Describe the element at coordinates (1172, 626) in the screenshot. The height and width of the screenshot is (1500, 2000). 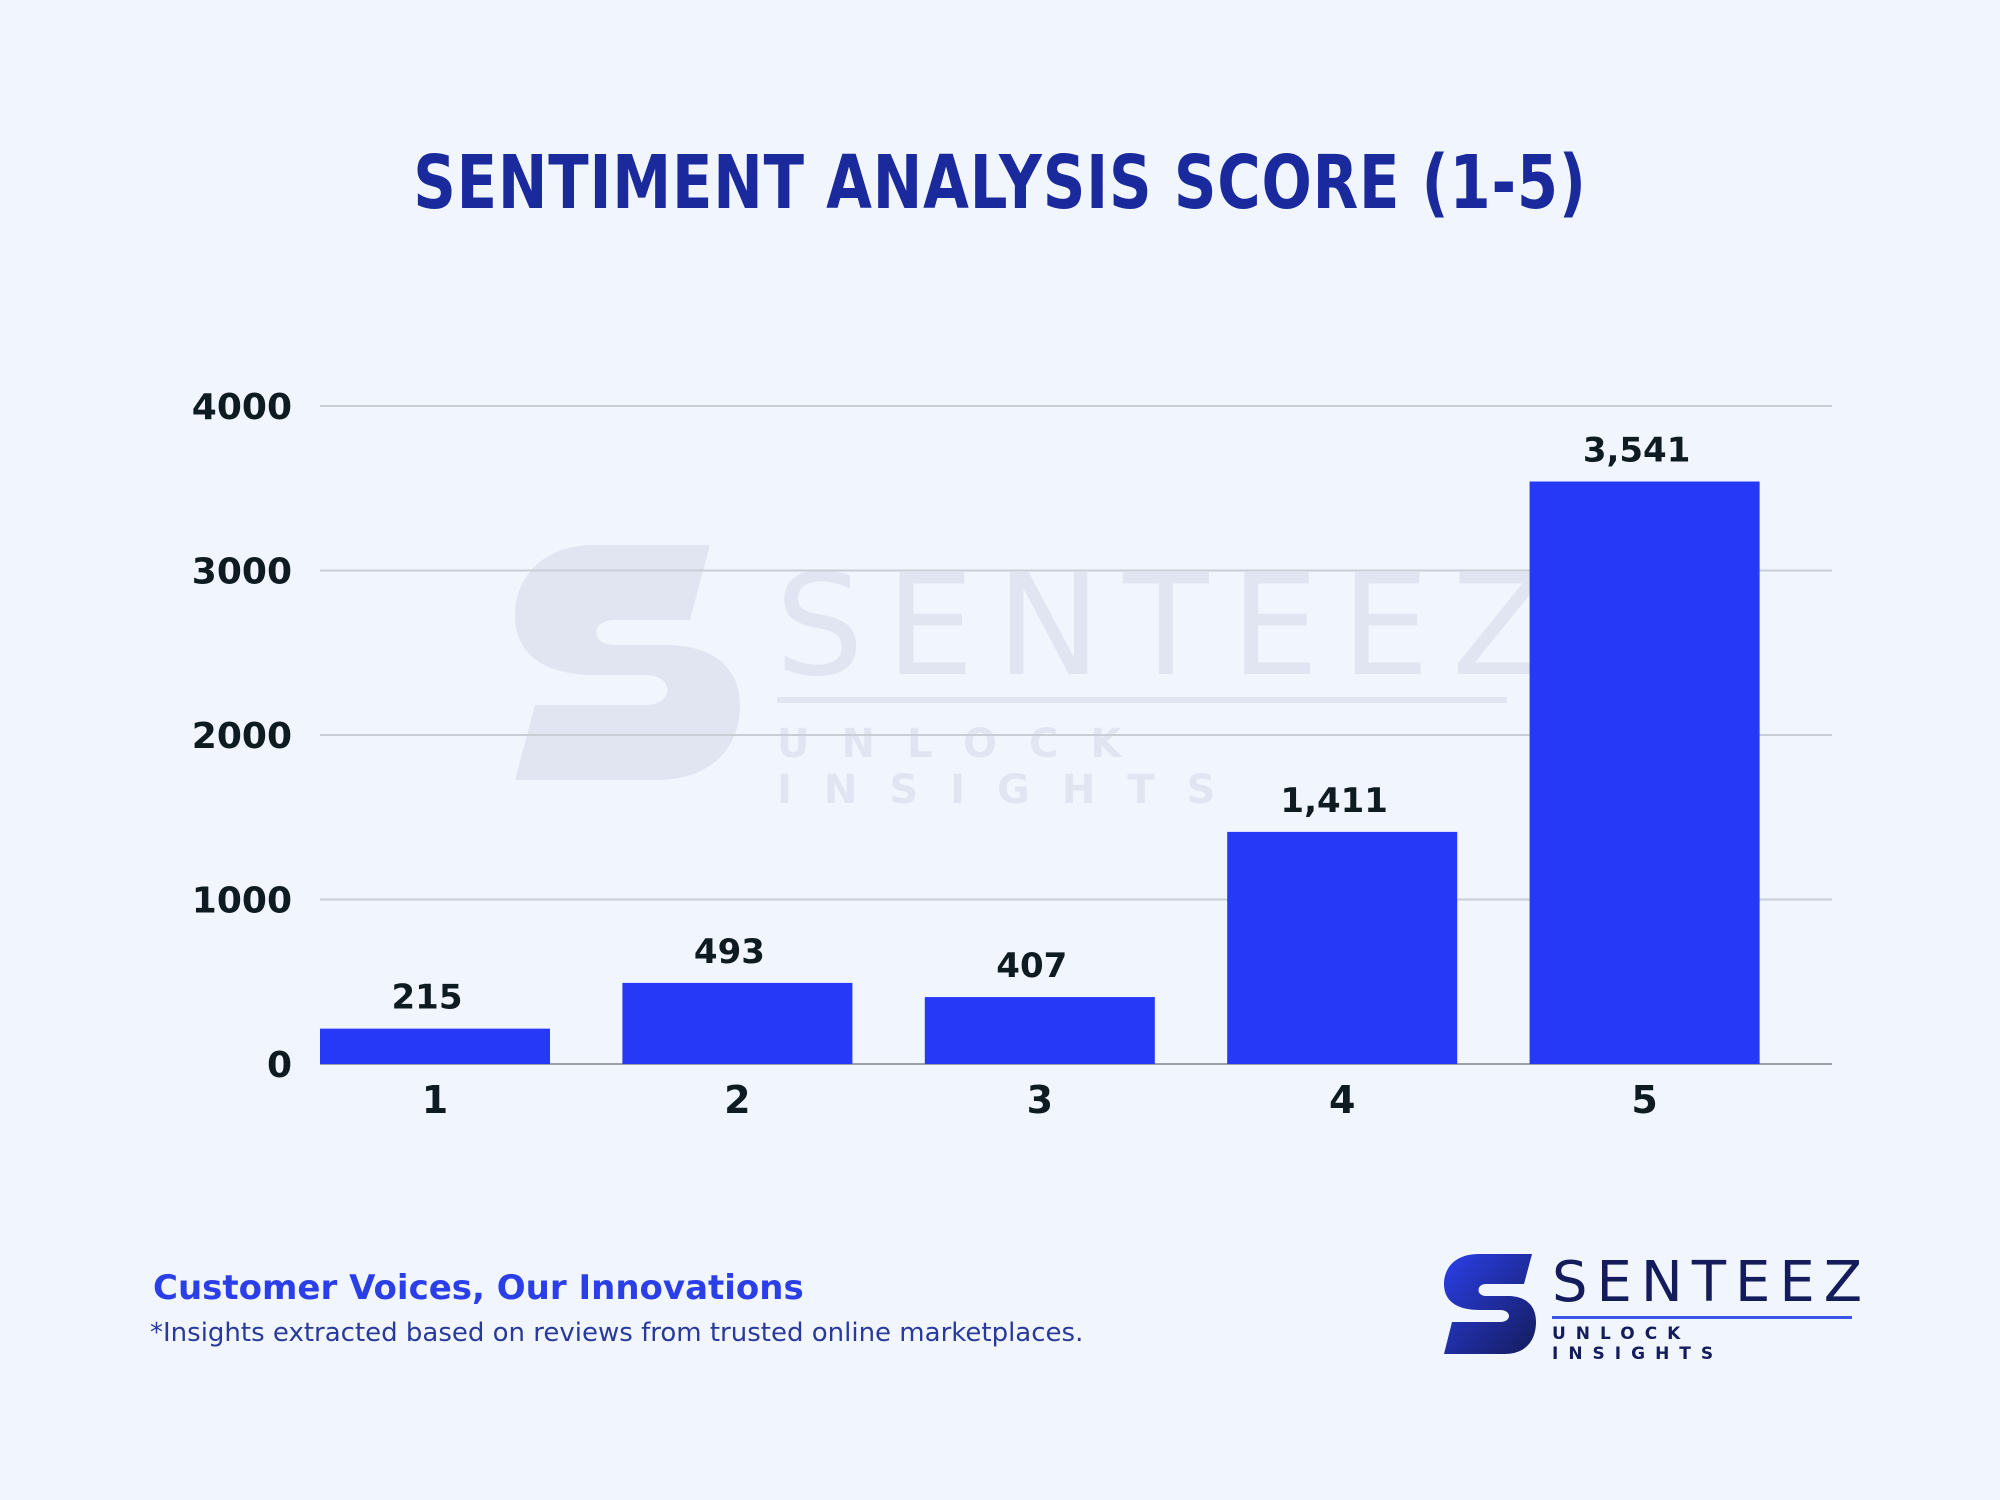
I see `watermark-name: SENTEEZ` at that location.